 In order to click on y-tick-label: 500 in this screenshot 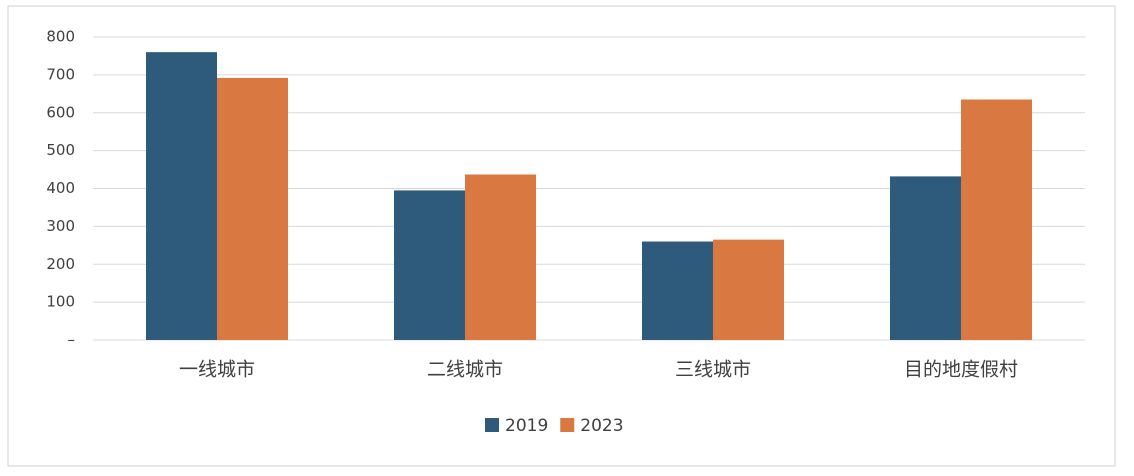, I will do `click(60, 150)`.